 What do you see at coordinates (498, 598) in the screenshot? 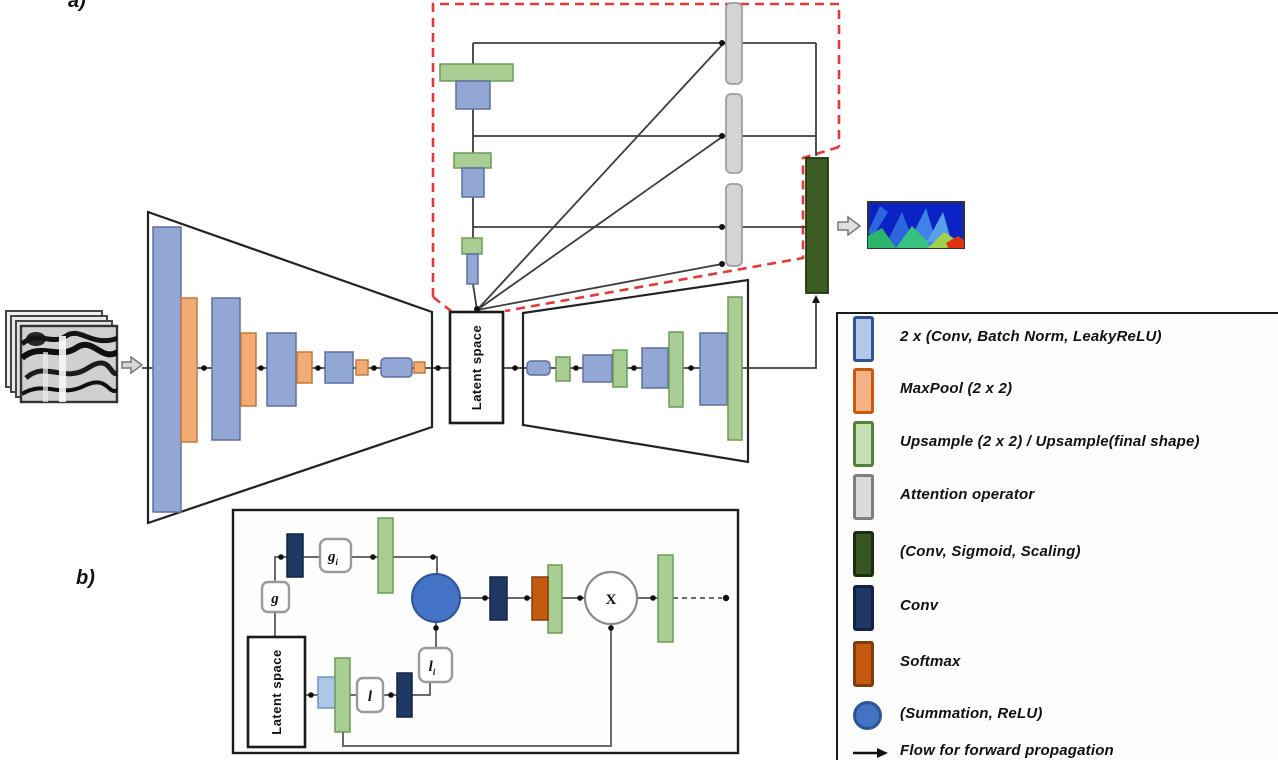
I see `post-sum-conv-bar` at bounding box center [498, 598].